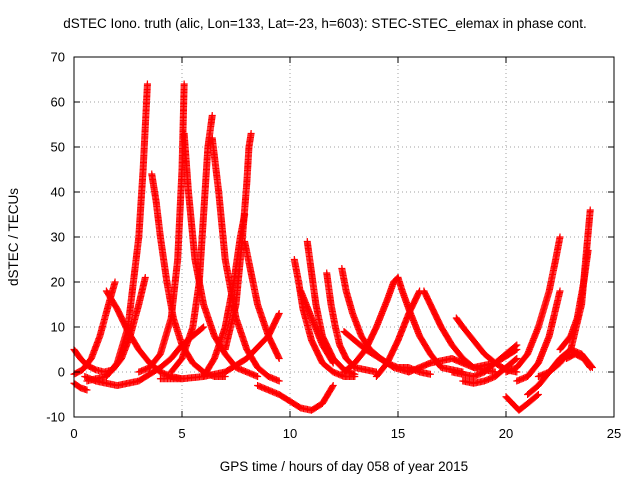  I want to click on x-axis-label: GPS time / hours of day 058 of year 2015, so click(344, 466).